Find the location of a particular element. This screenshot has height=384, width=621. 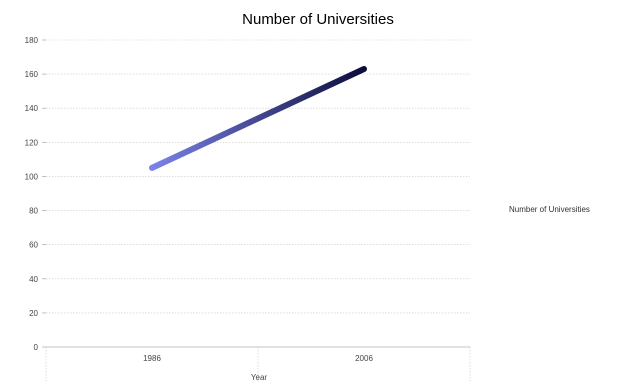

legend-label: Number of Universities is located at coordinates (549, 209).